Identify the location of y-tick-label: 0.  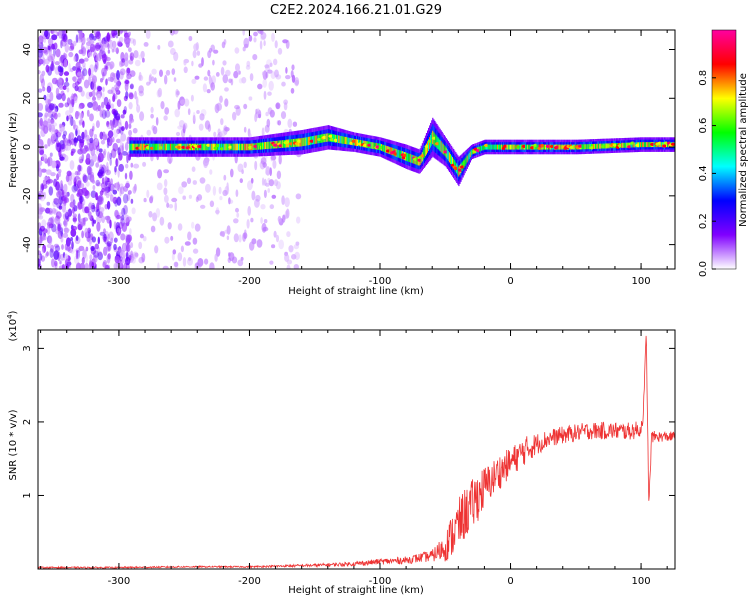
(27, 147).